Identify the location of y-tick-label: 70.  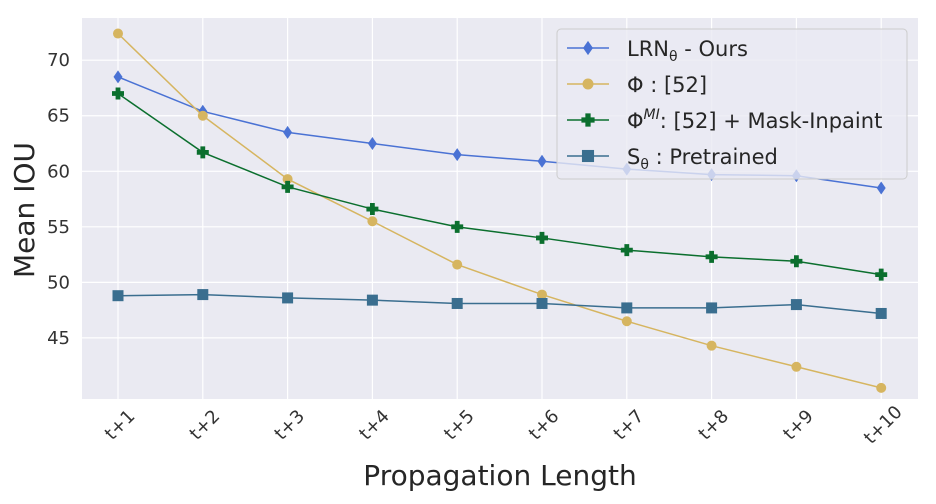
(58, 60).